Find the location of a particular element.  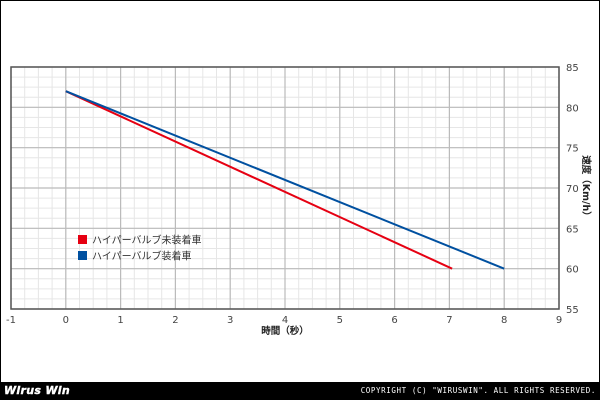

x-tick-label: 7 is located at coordinates (449, 320).